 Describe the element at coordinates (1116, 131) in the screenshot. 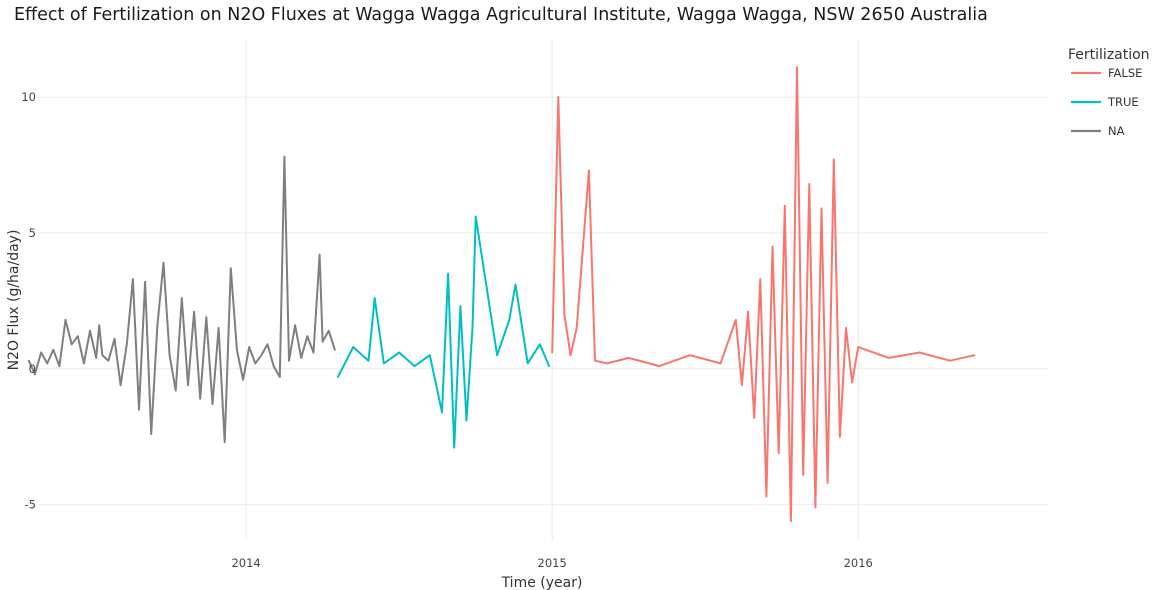

I see `legend-label-na: NA` at that location.